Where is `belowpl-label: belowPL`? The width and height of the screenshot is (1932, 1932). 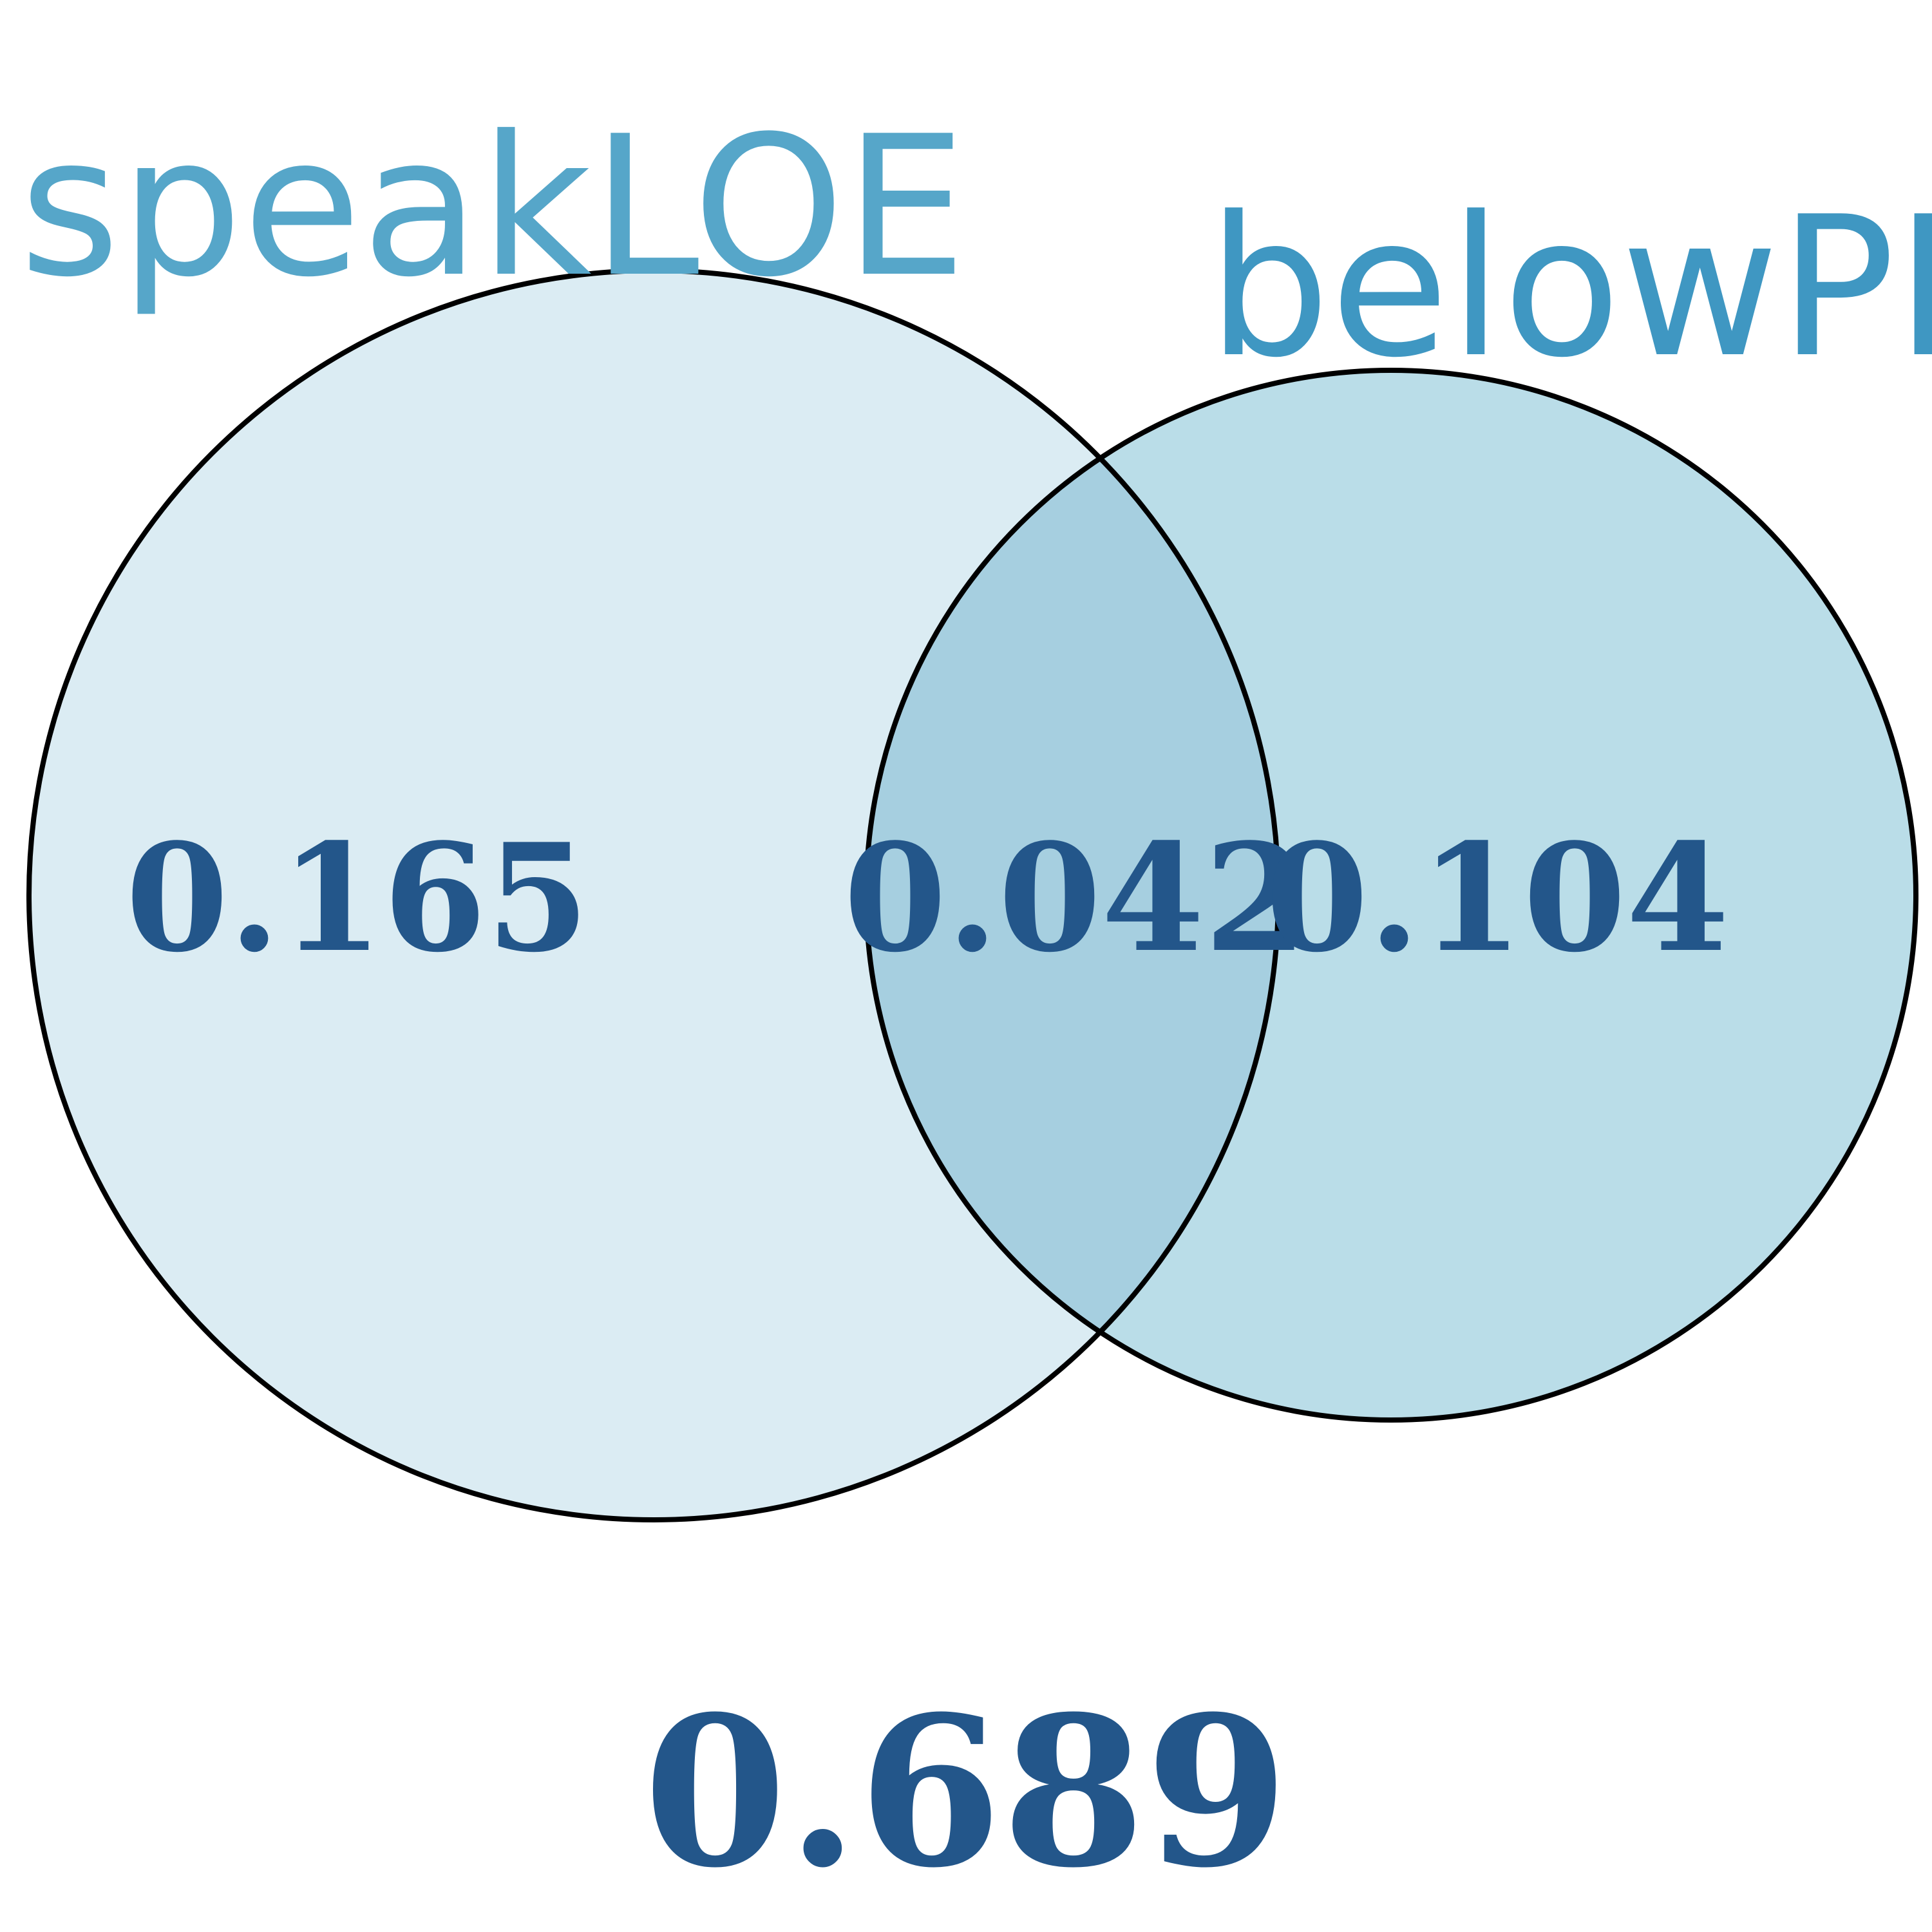 belowpl-label: belowPL is located at coordinates (1570, 287).